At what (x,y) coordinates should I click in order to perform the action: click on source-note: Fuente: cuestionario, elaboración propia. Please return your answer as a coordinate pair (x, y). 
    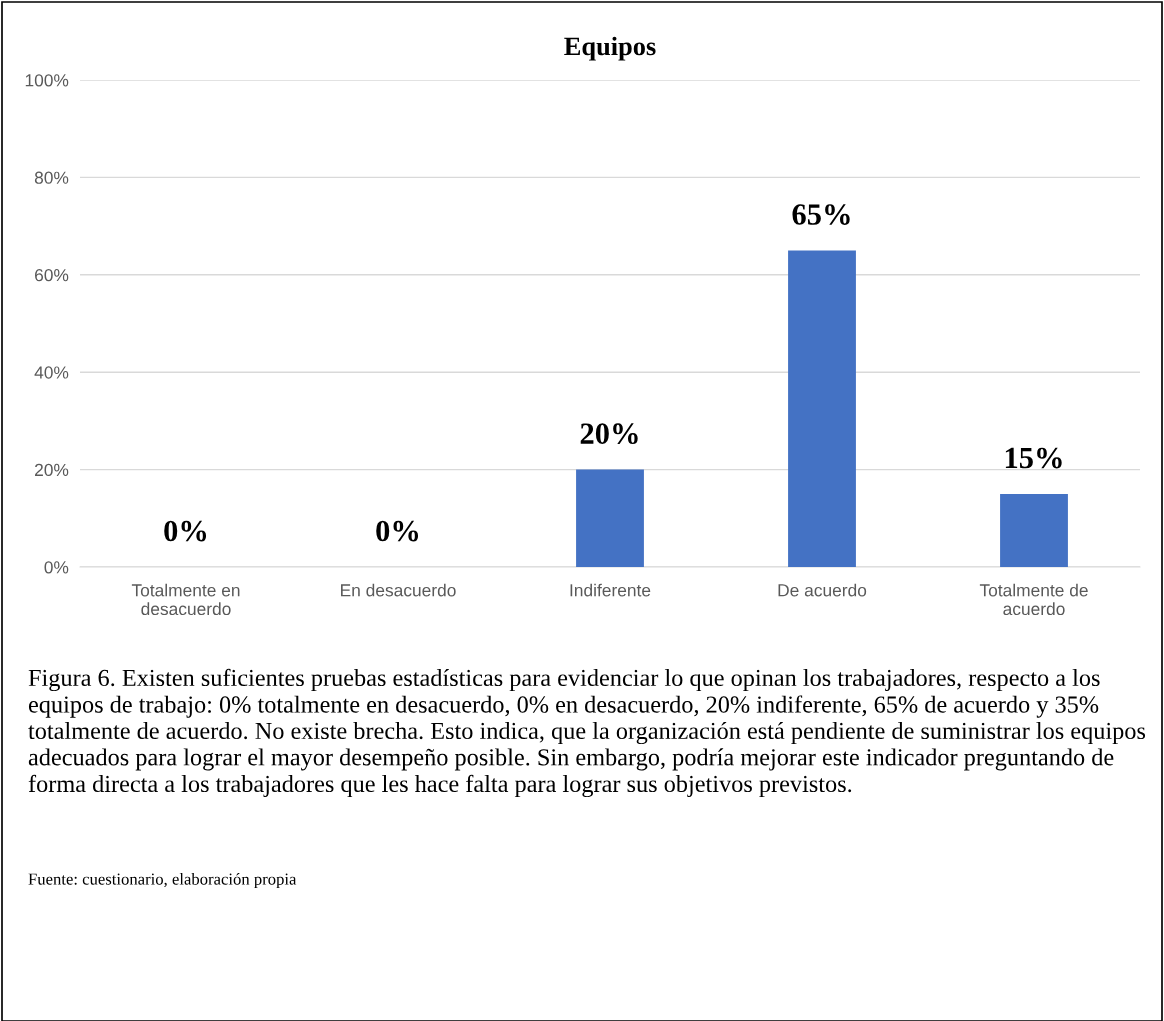
    Looking at the image, I should click on (162, 880).